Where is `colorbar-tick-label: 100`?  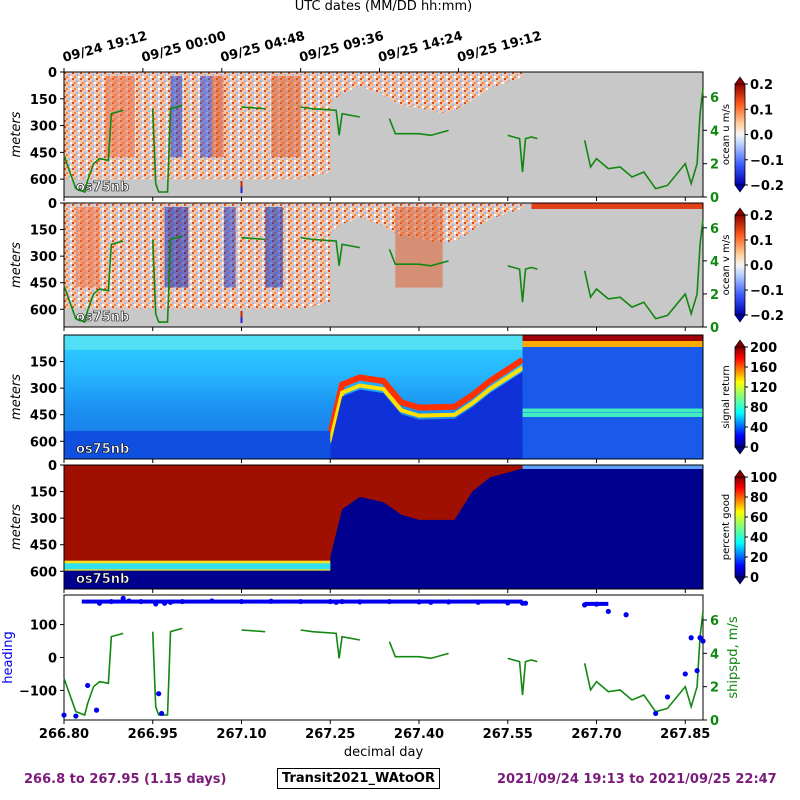
colorbar-tick-label: 100 is located at coordinates (763, 478).